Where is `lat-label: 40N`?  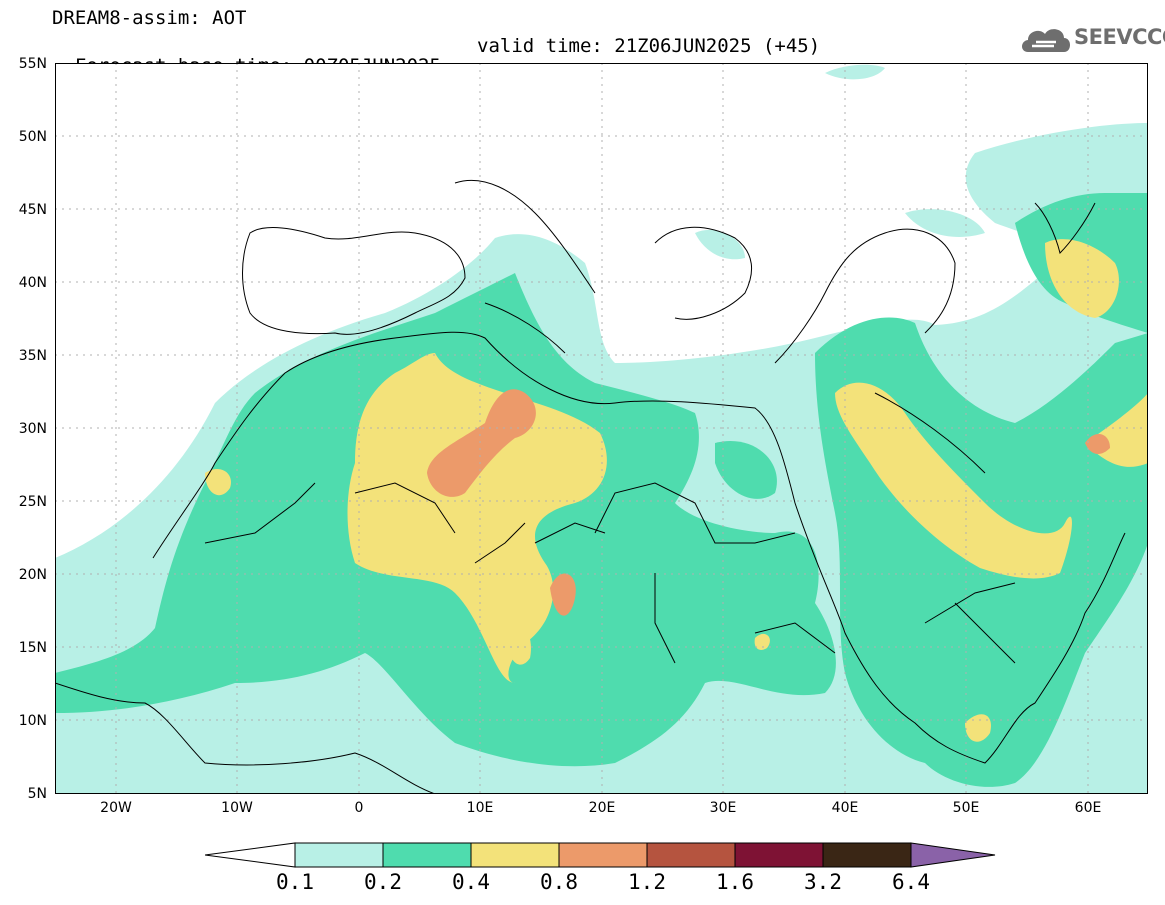 lat-label: 40N is located at coordinates (32, 283).